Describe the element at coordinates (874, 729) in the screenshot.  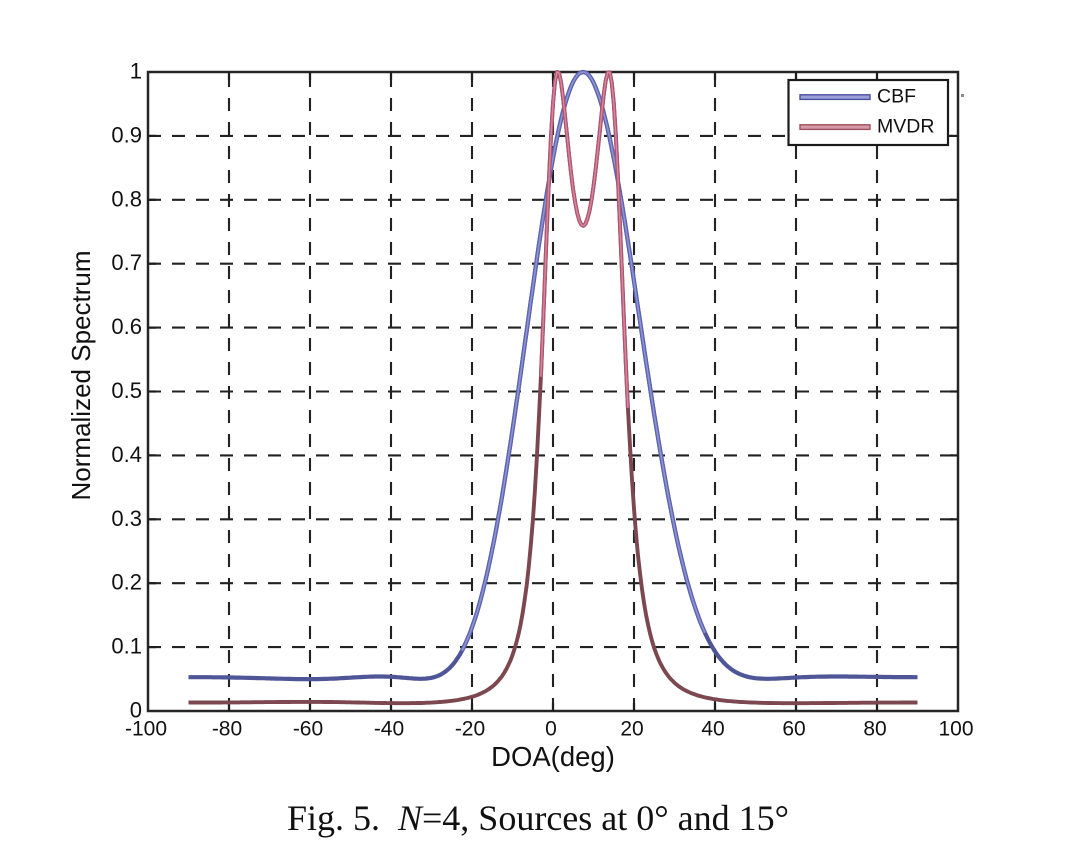
I see `svg-text: 80` at that location.